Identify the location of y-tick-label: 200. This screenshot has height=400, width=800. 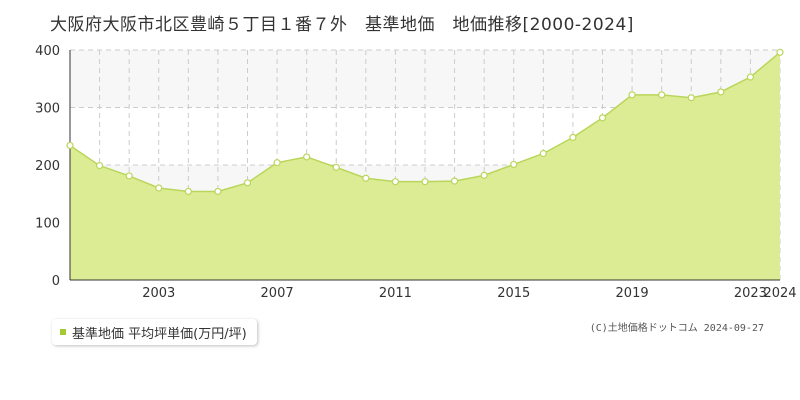
(47, 166).